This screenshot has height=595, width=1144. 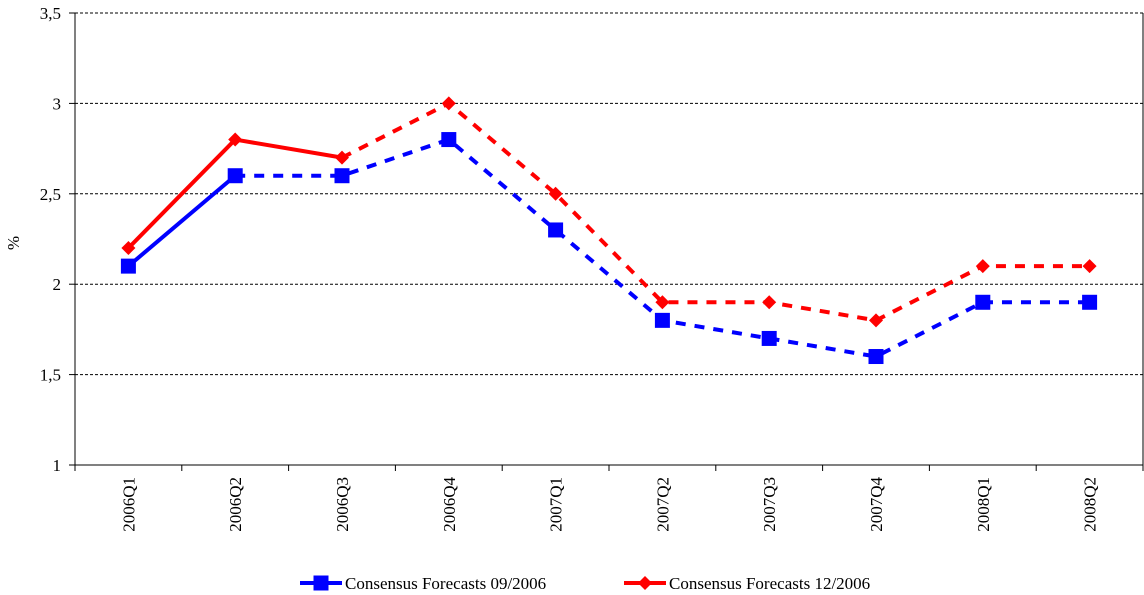 I want to click on x-tick-label: 2006Q4, so click(x=449, y=504).